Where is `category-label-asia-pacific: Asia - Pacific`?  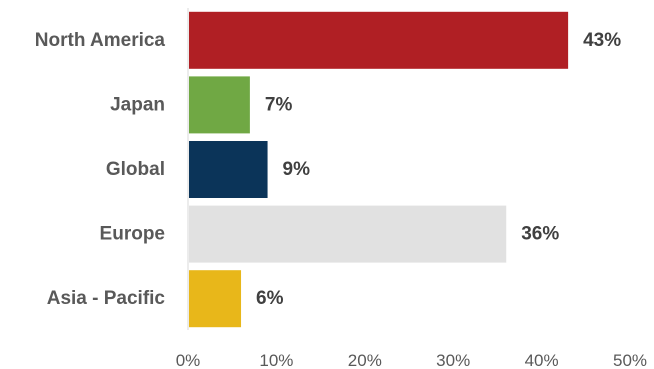 category-label-asia-pacific: Asia - Pacific is located at coordinates (106, 298).